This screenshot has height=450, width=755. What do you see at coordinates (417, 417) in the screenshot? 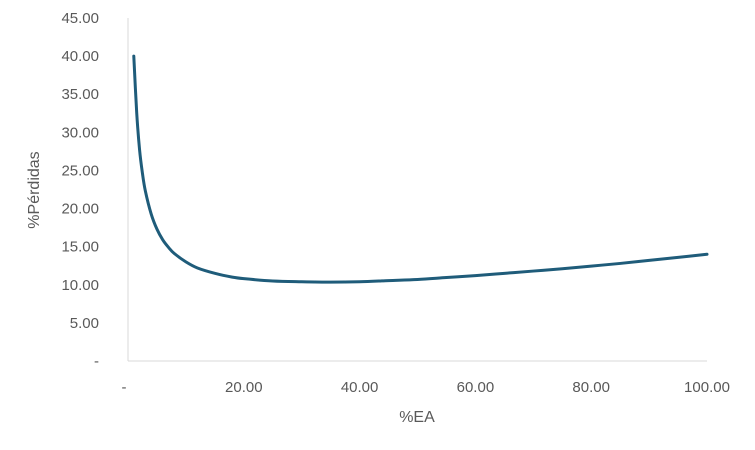
I see `x-axis-title: %EA` at bounding box center [417, 417].